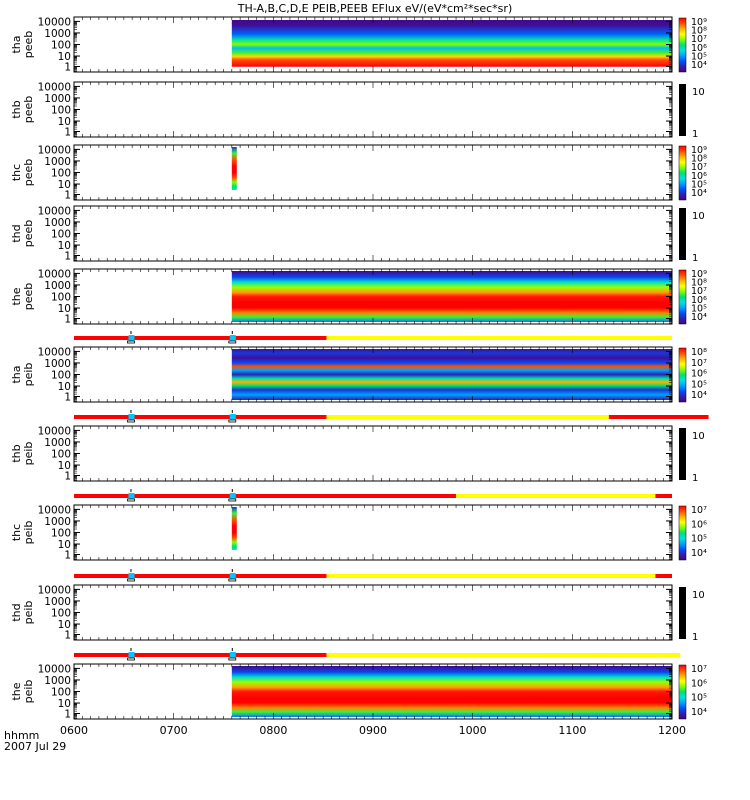 This screenshot has width=750, height=800. What do you see at coordinates (572, 730) in the screenshot?
I see `x-tick-label: 1100` at bounding box center [572, 730].